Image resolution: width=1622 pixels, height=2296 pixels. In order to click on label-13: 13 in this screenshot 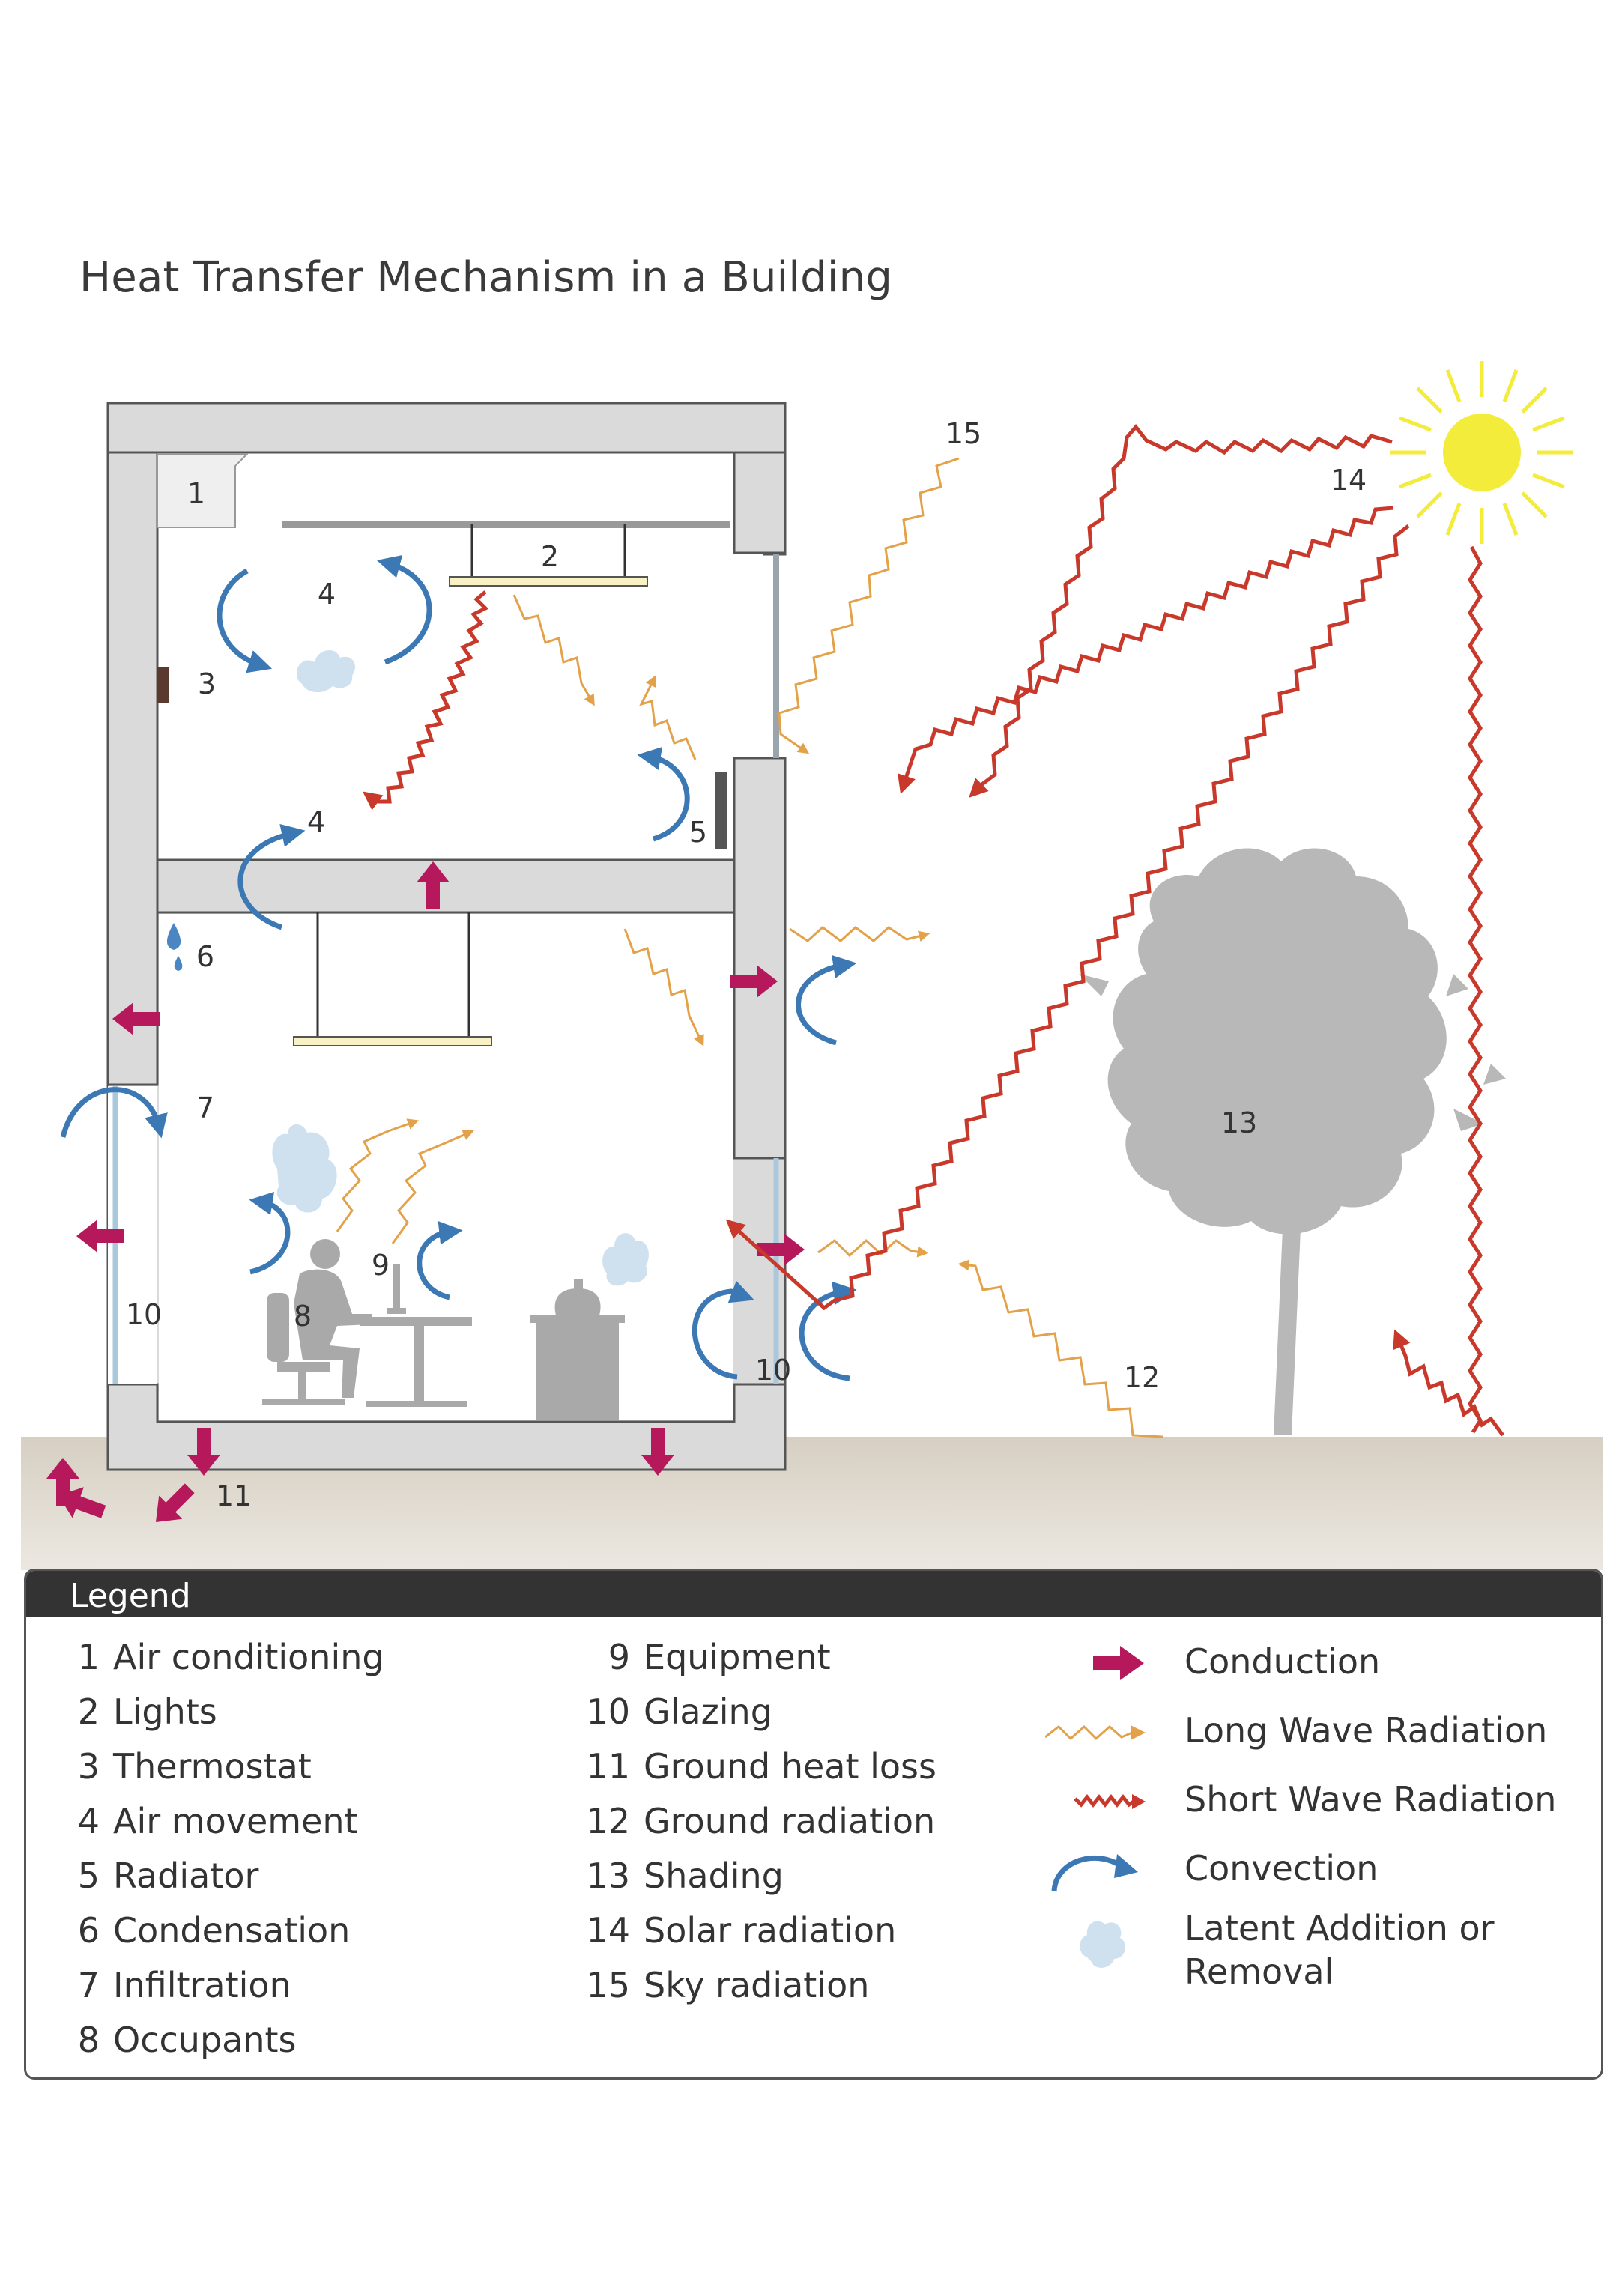, I will do `click(1239, 1122)`.